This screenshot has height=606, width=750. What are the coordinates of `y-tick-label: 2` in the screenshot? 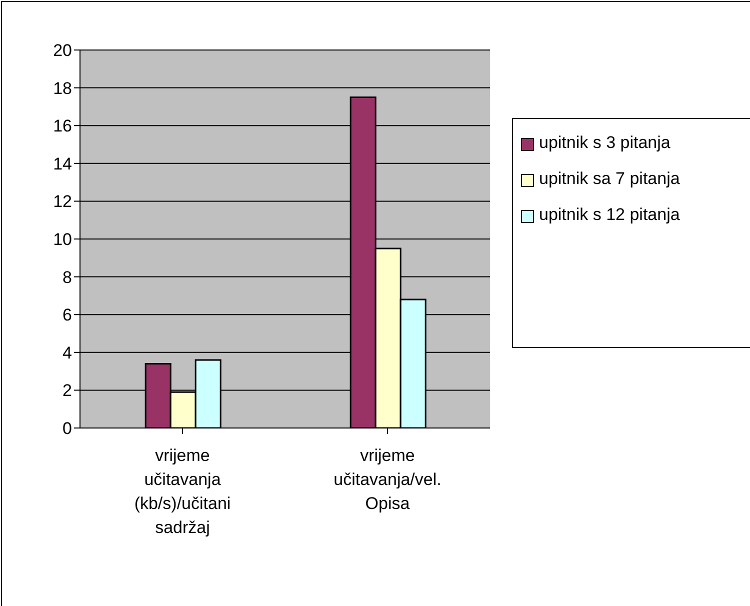 It's located at (67, 390).